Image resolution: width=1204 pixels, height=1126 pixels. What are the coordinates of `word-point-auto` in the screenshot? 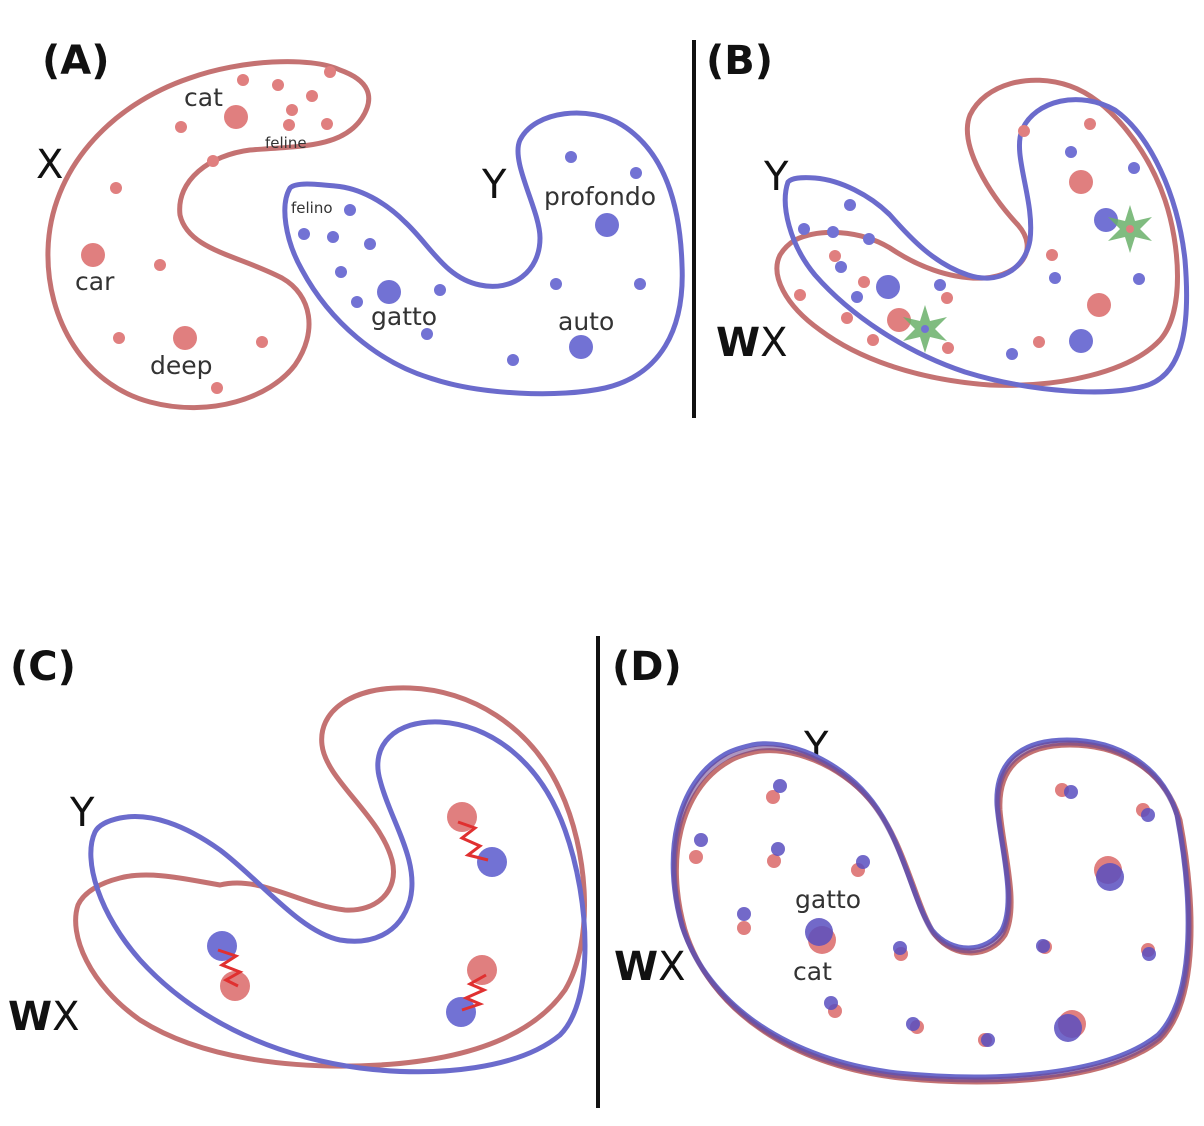 It's located at (581, 347).